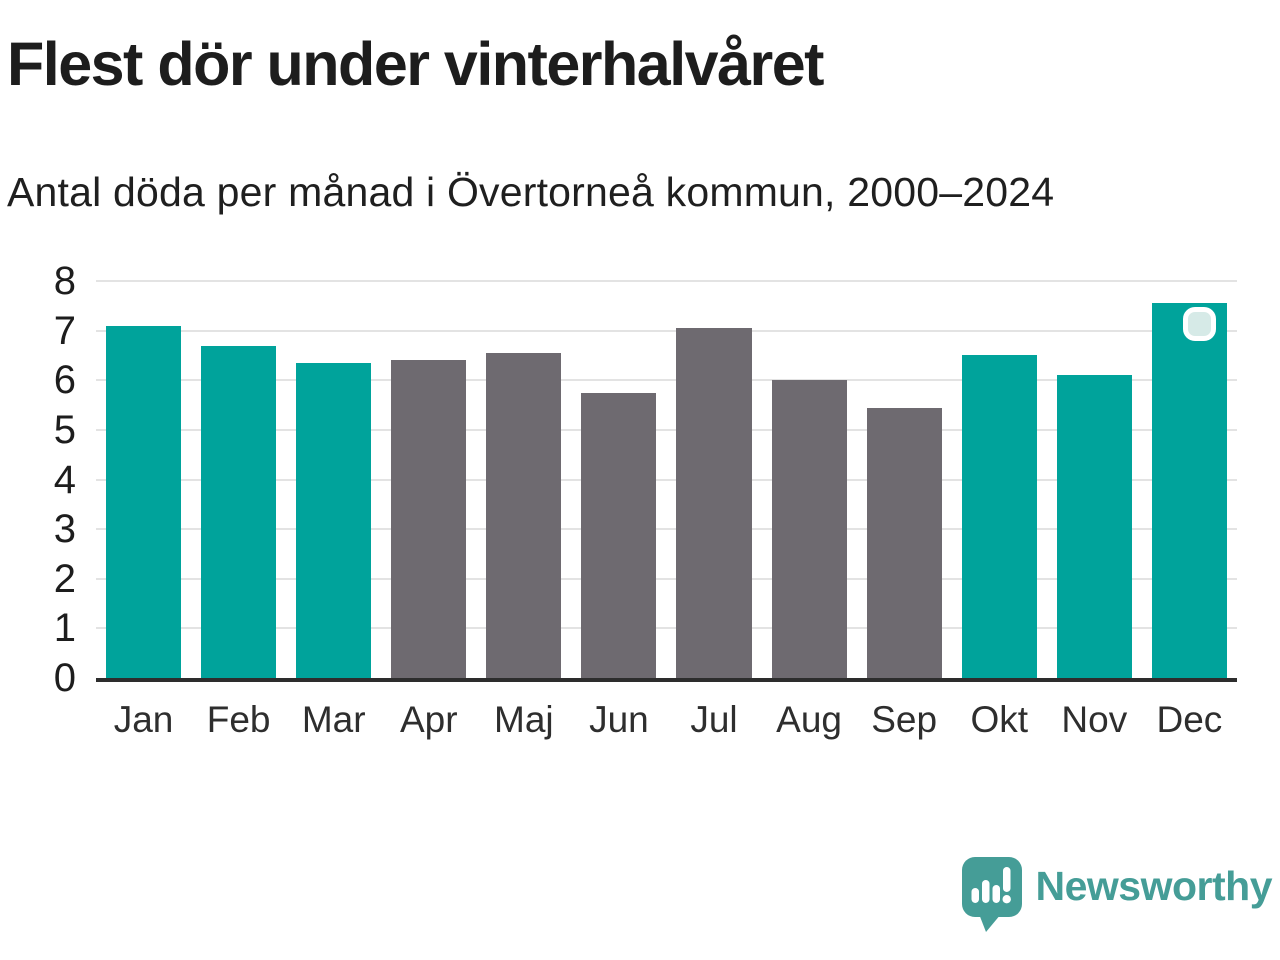 The image size is (1280, 960). I want to click on bar-jul, so click(714, 503).